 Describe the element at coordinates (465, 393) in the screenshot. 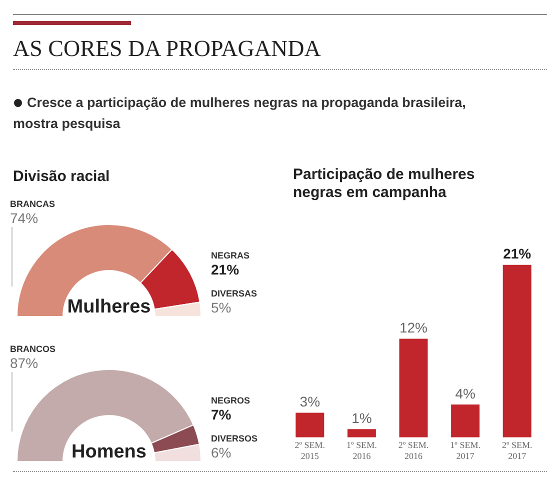

I see `data-label: 4%` at that location.